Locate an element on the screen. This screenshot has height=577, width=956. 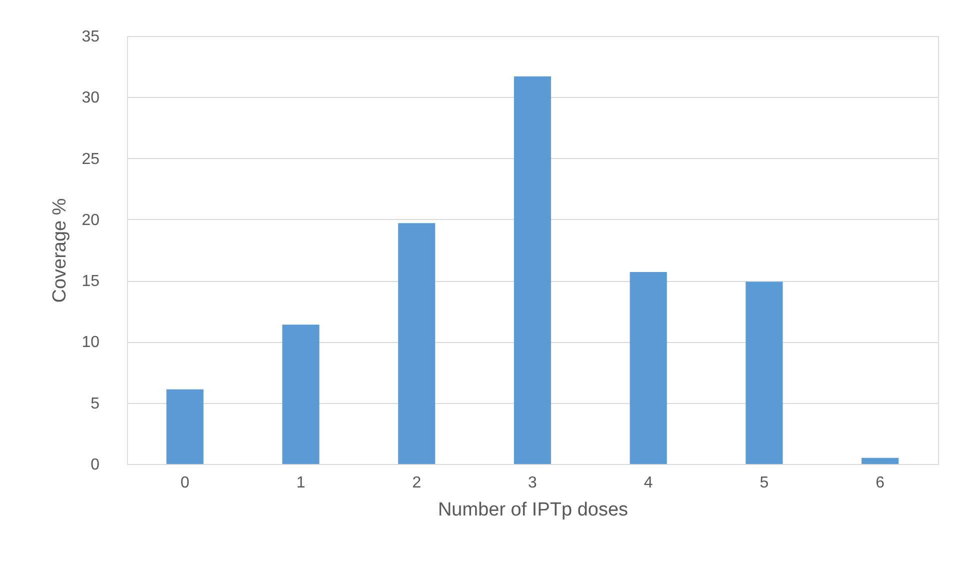
y-tick-label: 25 is located at coordinates (91, 159).